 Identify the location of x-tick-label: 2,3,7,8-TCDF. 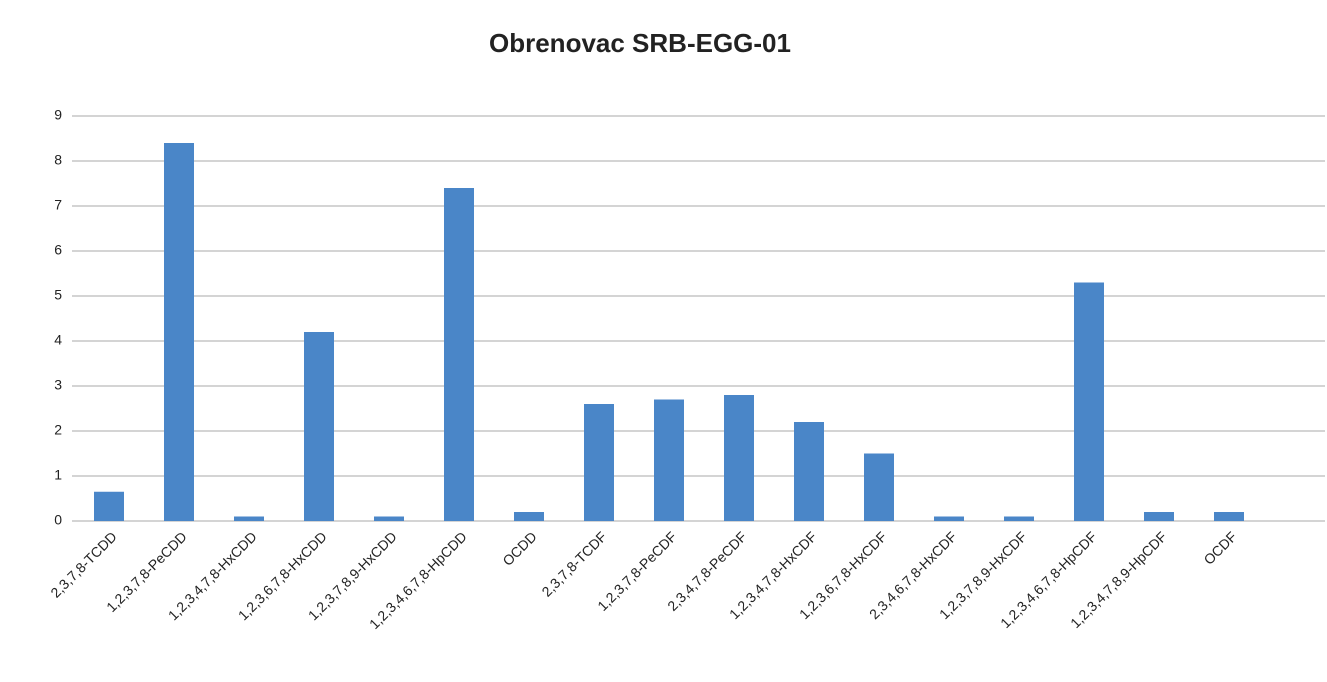
(573, 563).